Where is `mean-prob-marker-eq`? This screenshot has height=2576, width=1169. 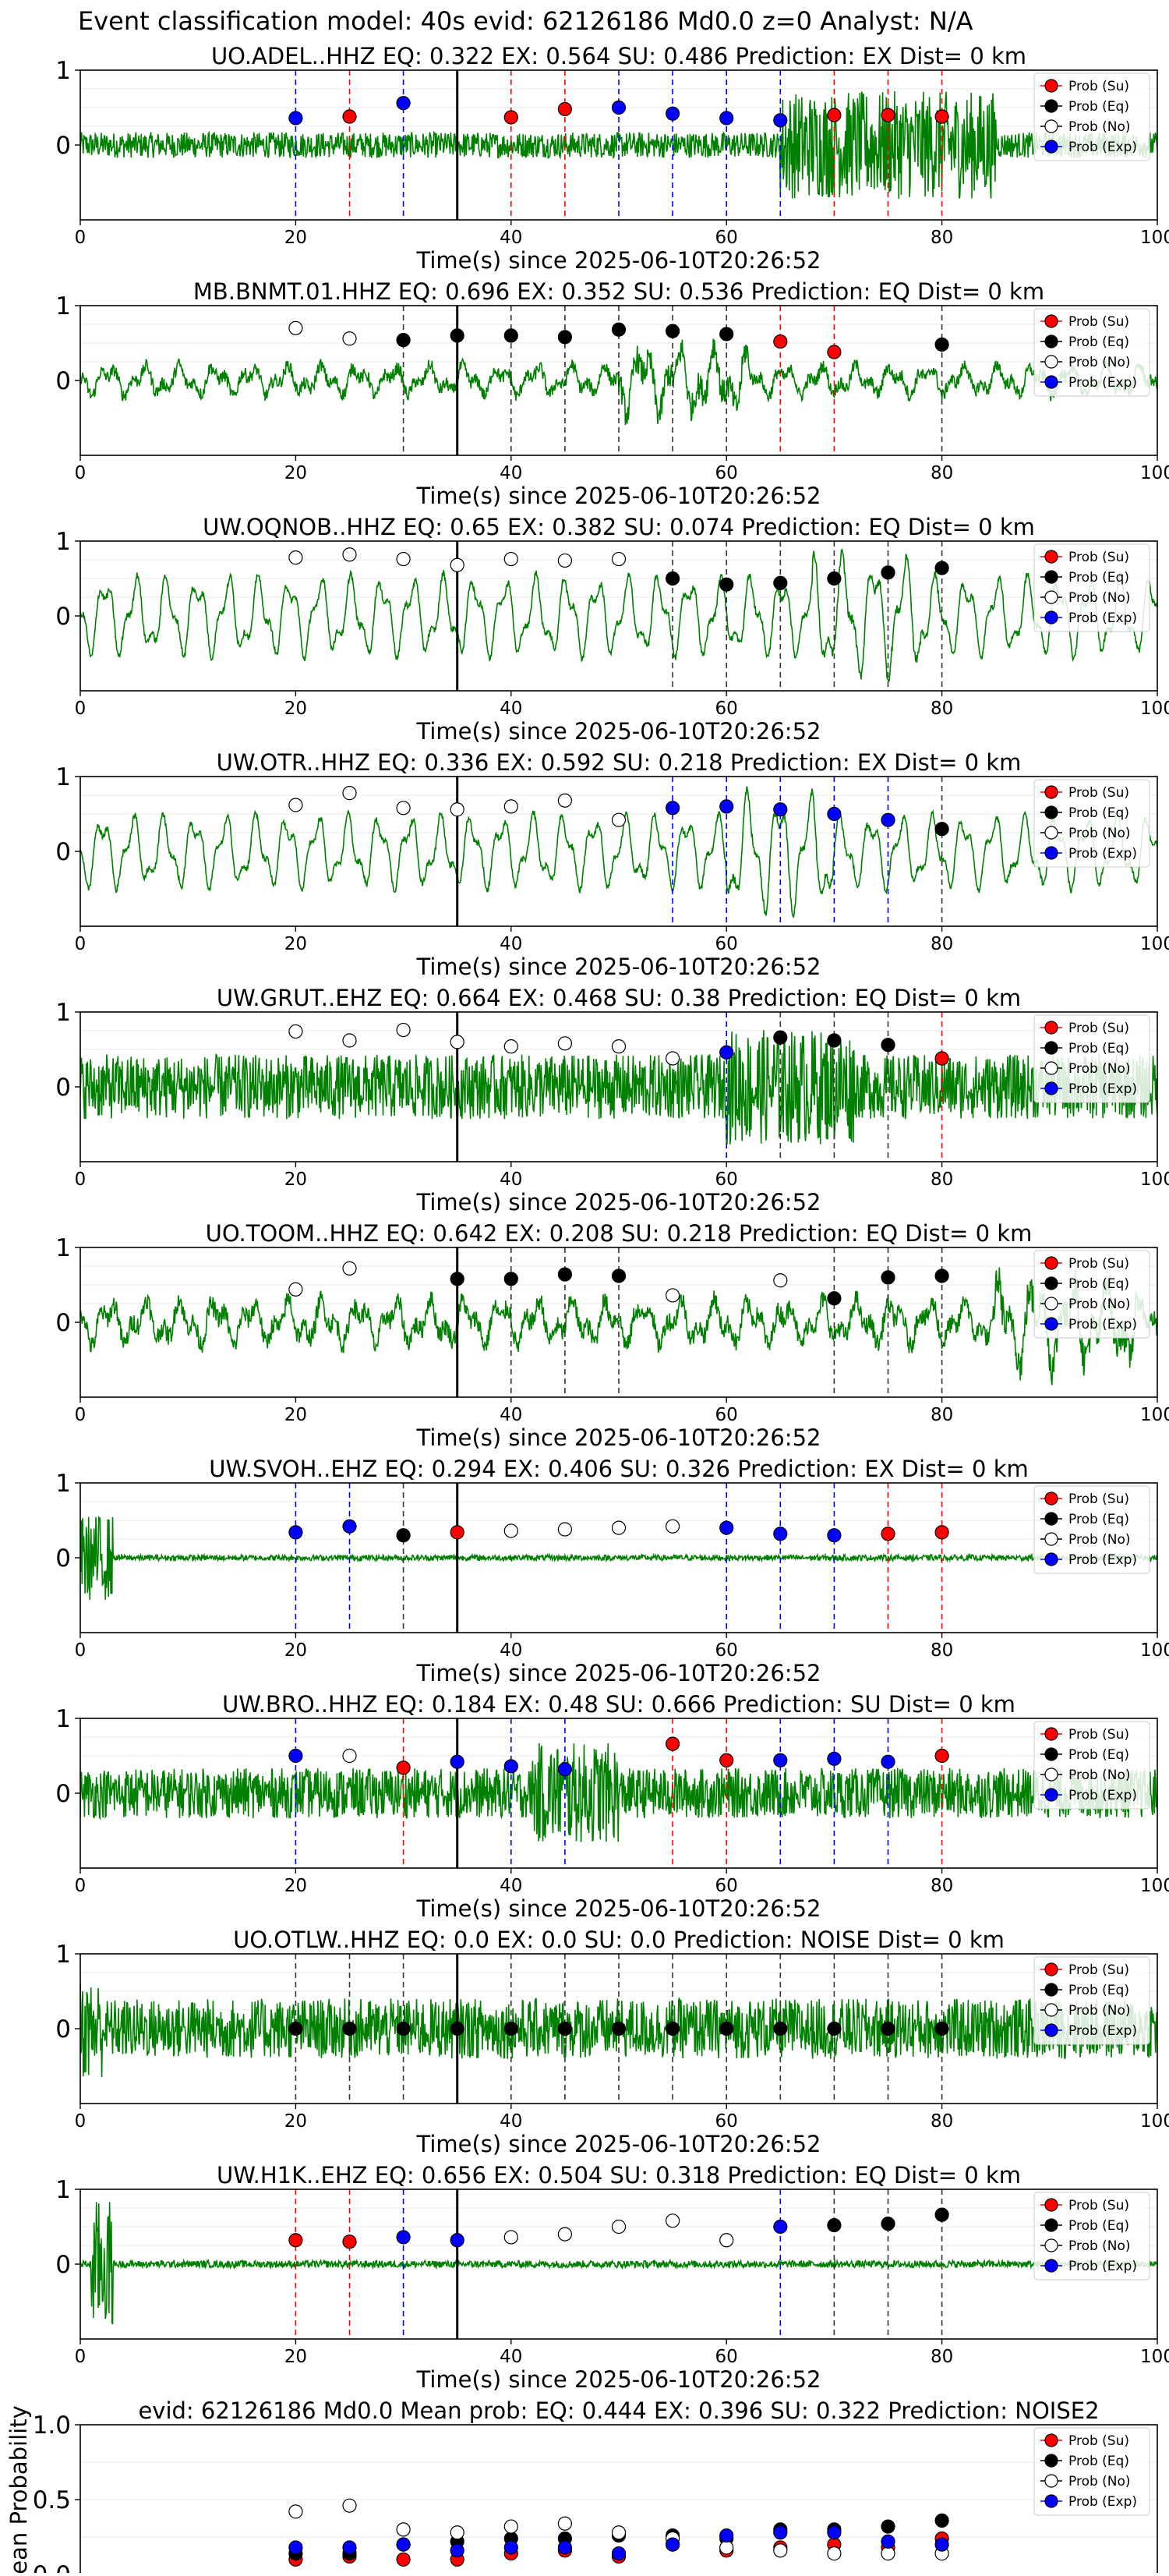
mean-prob-marker-eq is located at coordinates (888, 2526).